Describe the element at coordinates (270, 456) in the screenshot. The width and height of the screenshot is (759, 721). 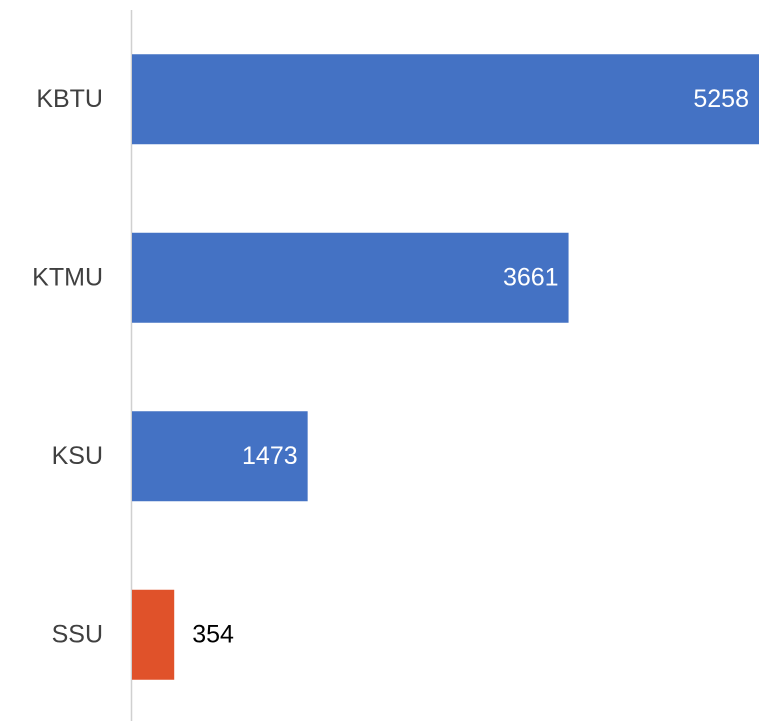
I see `value-label: 1473` at that location.